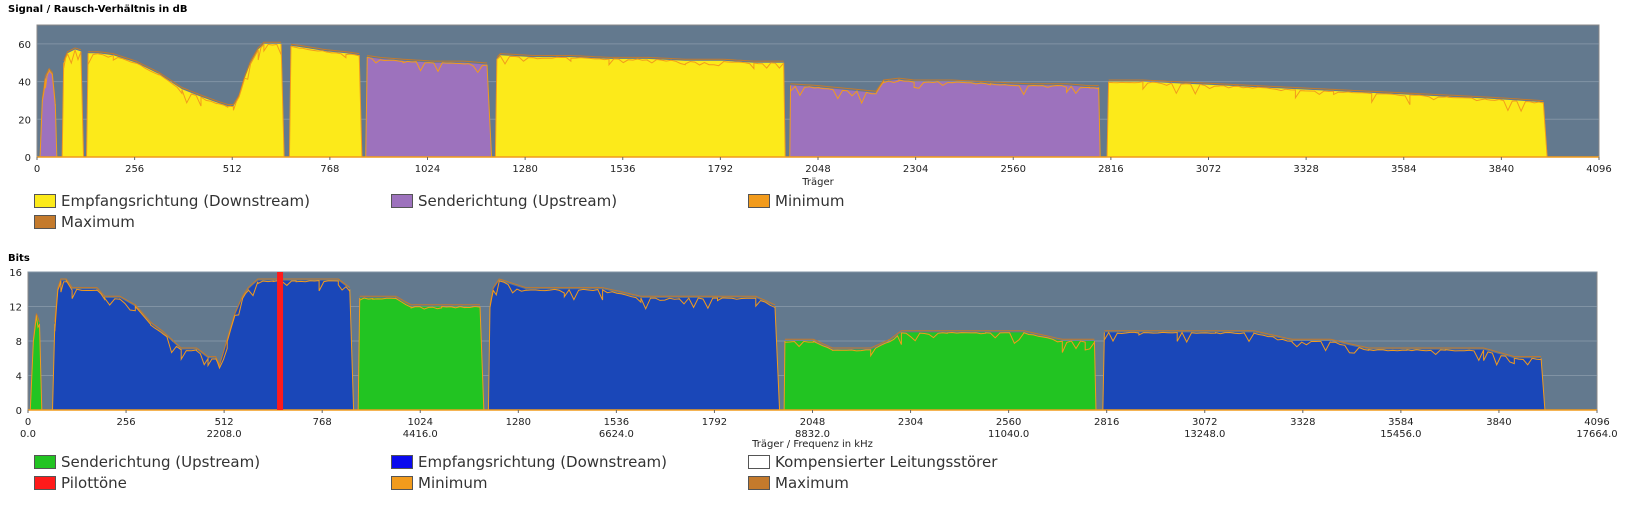 Image resolution: width=1632 pixels, height=522 pixels. Describe the element at coordinates (420, 422) in the screenshot. I see `bits-x-tick-label: 1024` at that location.